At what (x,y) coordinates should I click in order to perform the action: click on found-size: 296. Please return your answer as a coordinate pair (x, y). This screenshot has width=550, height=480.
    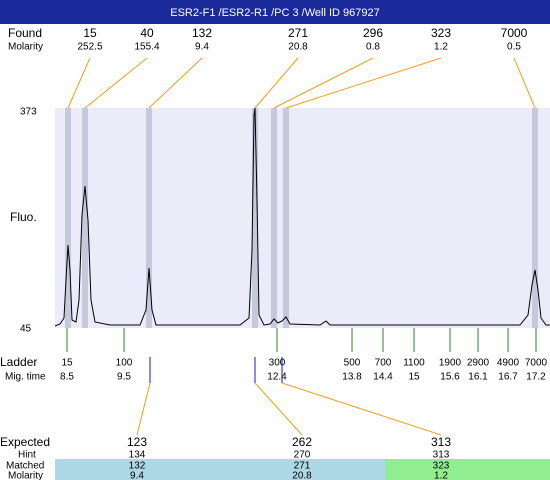
    Looking at the image, I should click on (373, 33).